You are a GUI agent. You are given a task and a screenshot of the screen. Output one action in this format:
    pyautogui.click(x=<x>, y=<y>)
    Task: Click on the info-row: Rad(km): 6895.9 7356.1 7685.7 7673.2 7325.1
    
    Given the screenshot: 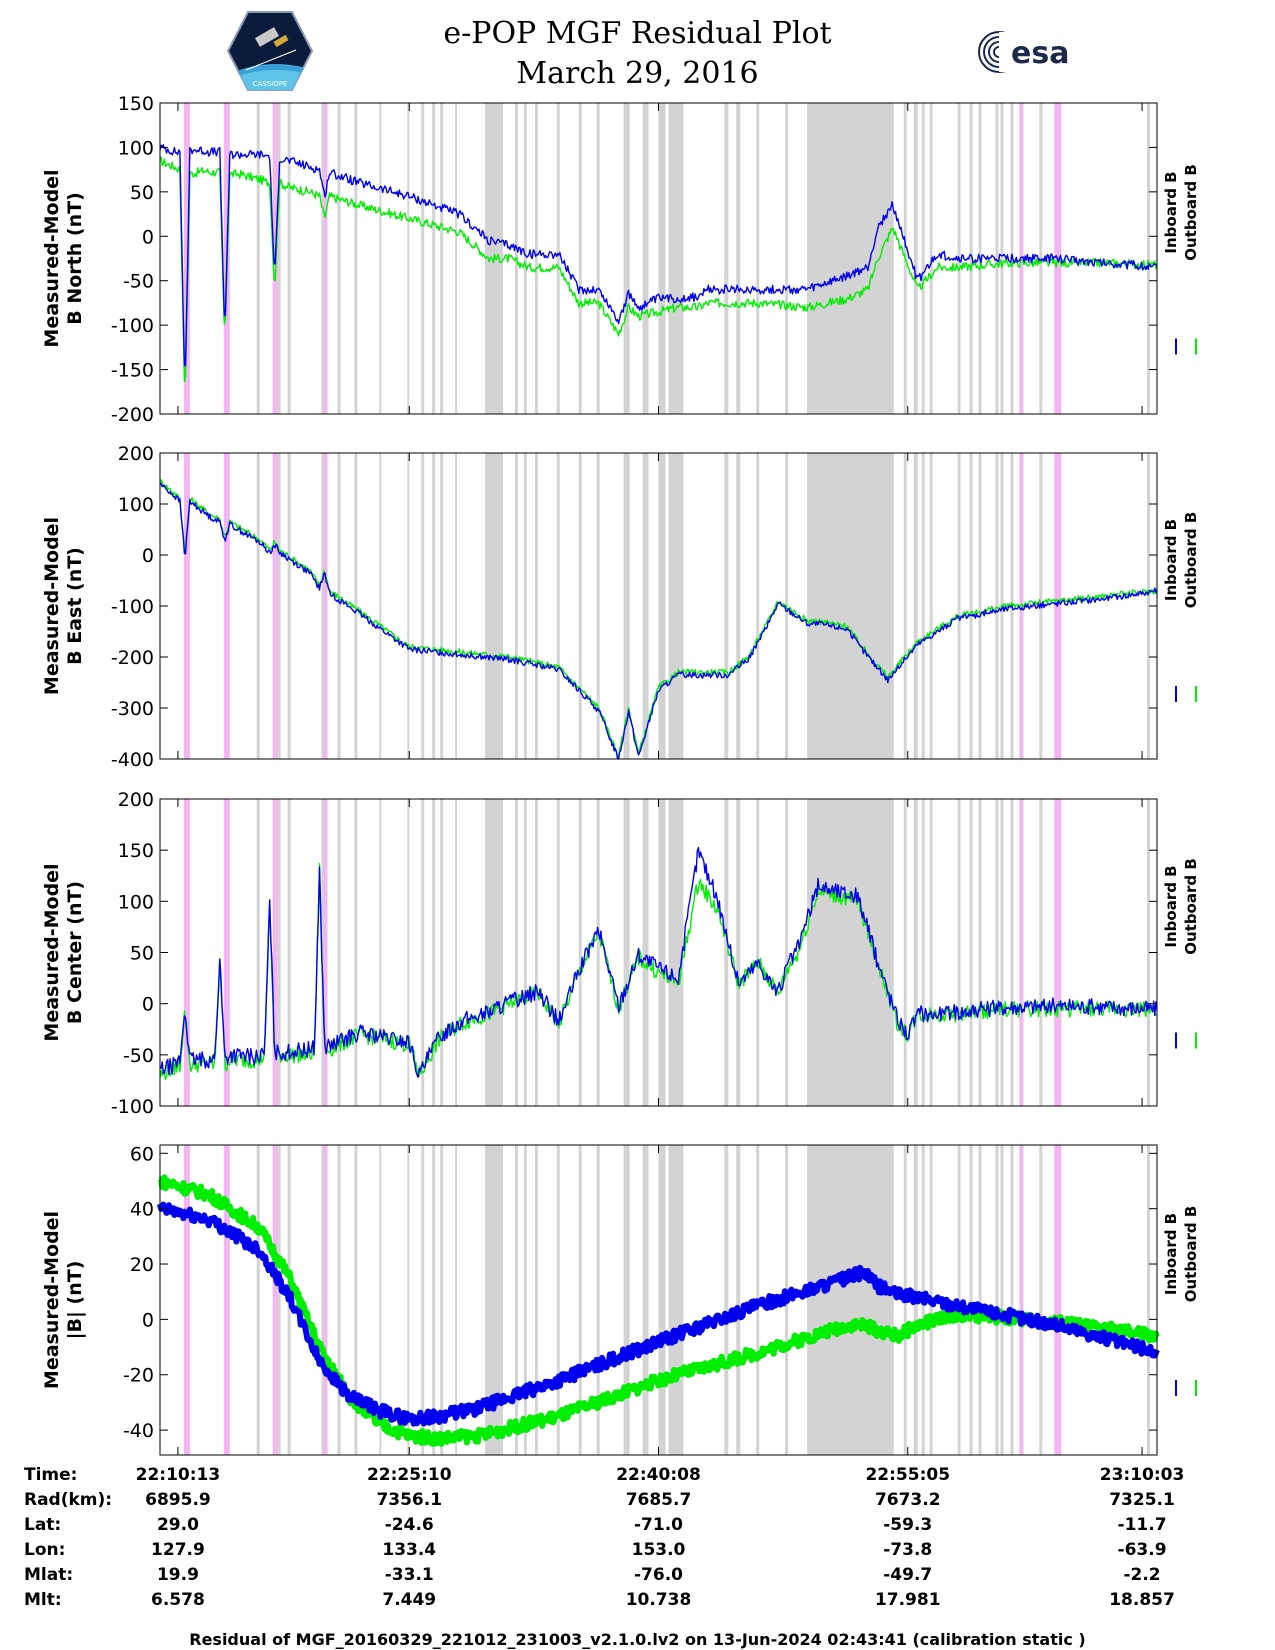 What is the action you would take?
    pyautogui.click(x=649, y=1502)
    